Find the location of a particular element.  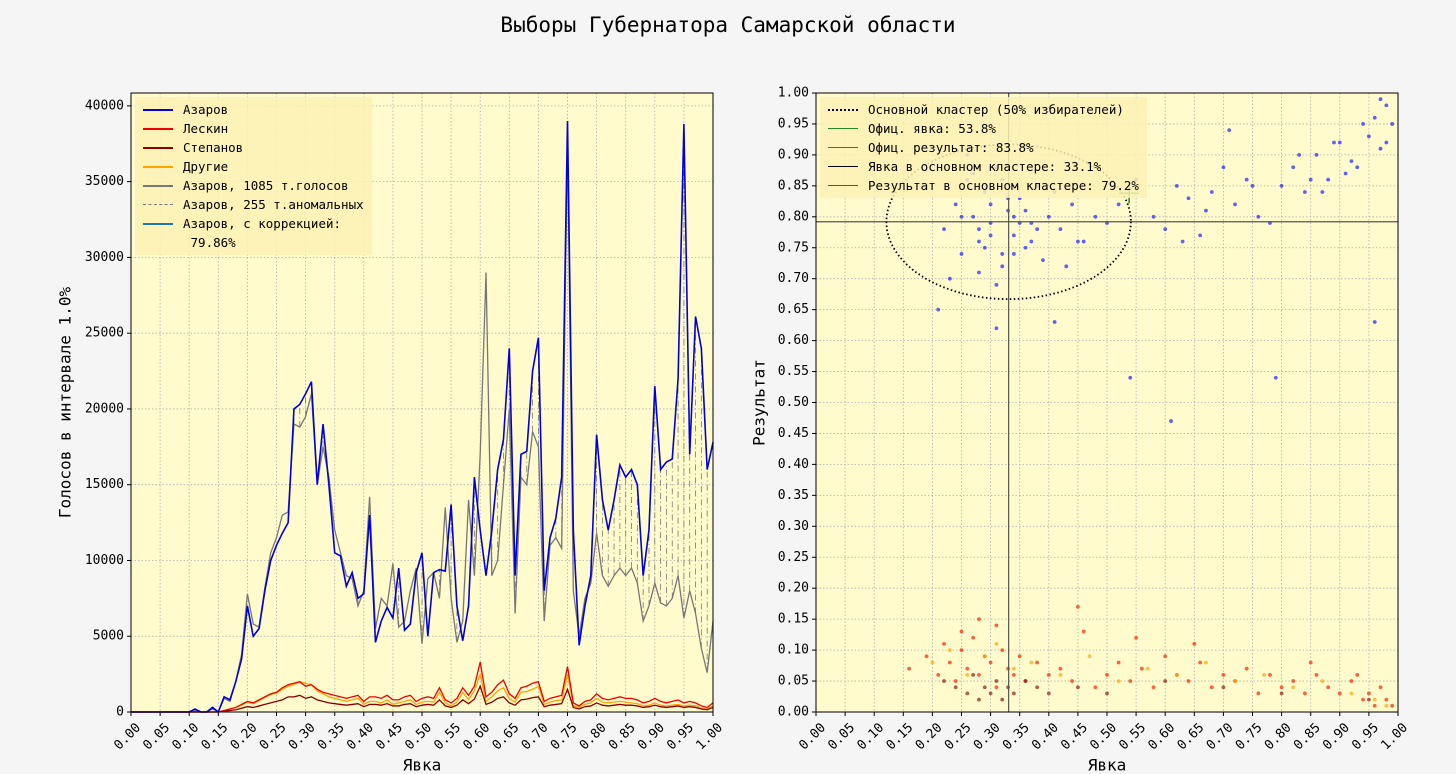

legend-item: Основной кластер (50% избирателей) is located at coordinates (982, 109).